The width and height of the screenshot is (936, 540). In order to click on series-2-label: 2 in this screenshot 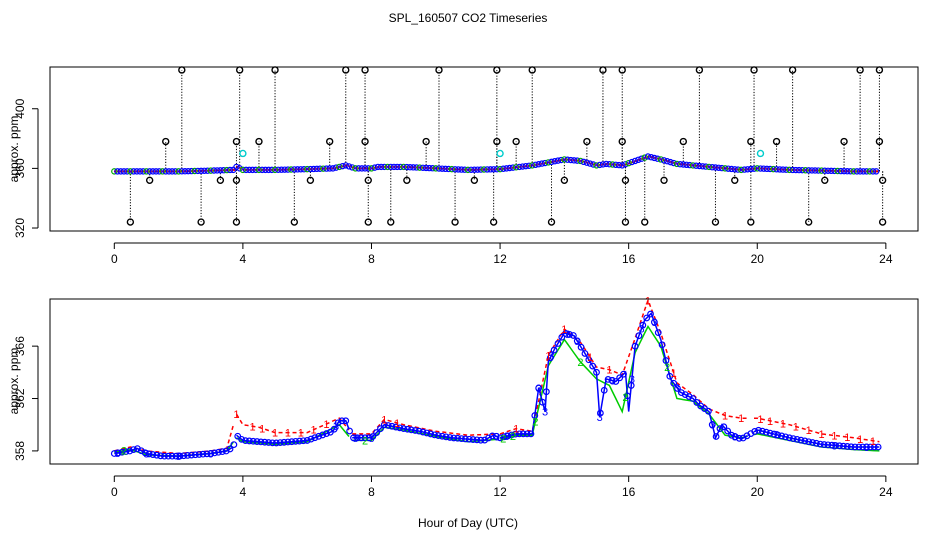, I will do `click(365, 441)`.